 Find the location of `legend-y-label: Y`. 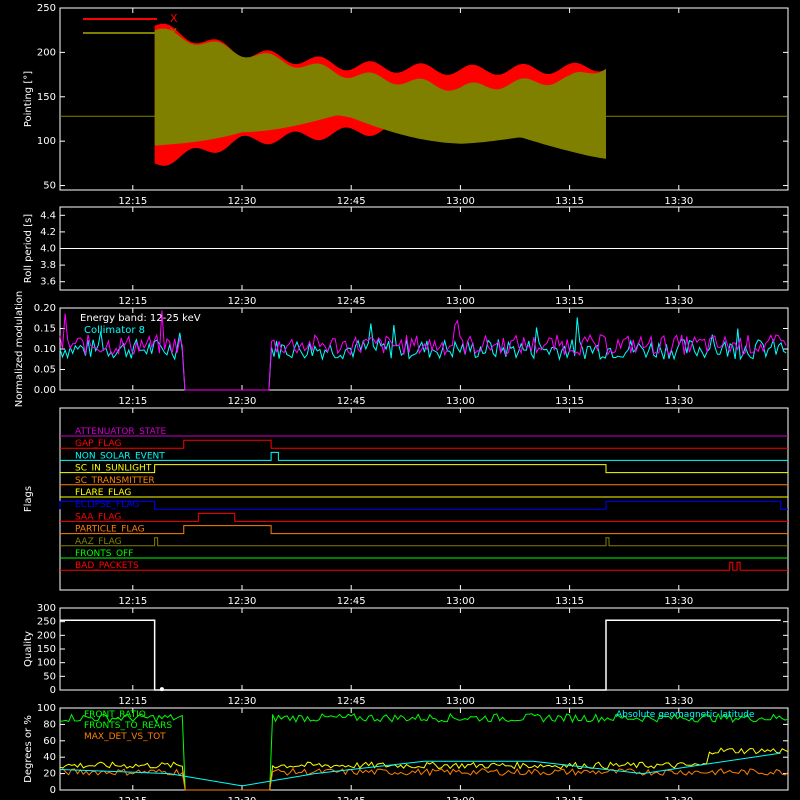

legend-y-label: Y is located at coordinates (173, 32).